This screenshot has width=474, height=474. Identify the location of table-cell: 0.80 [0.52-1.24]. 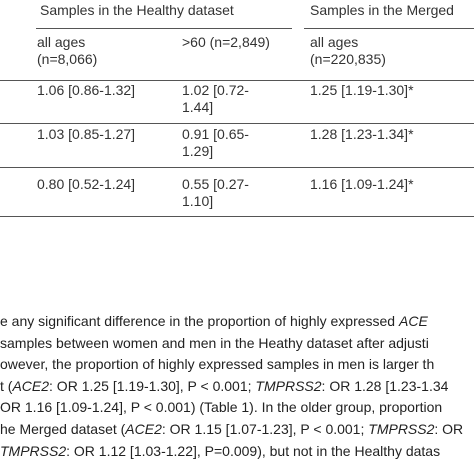
(86, 184).